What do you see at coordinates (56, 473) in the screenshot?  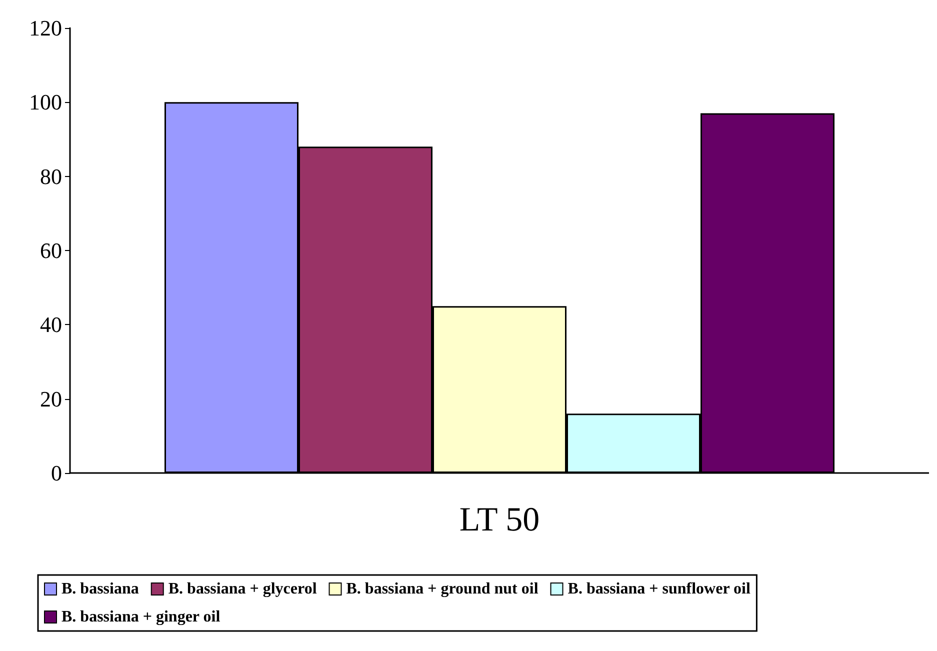 I see `y-tick-label: 0` at bounding box center [56, 473].